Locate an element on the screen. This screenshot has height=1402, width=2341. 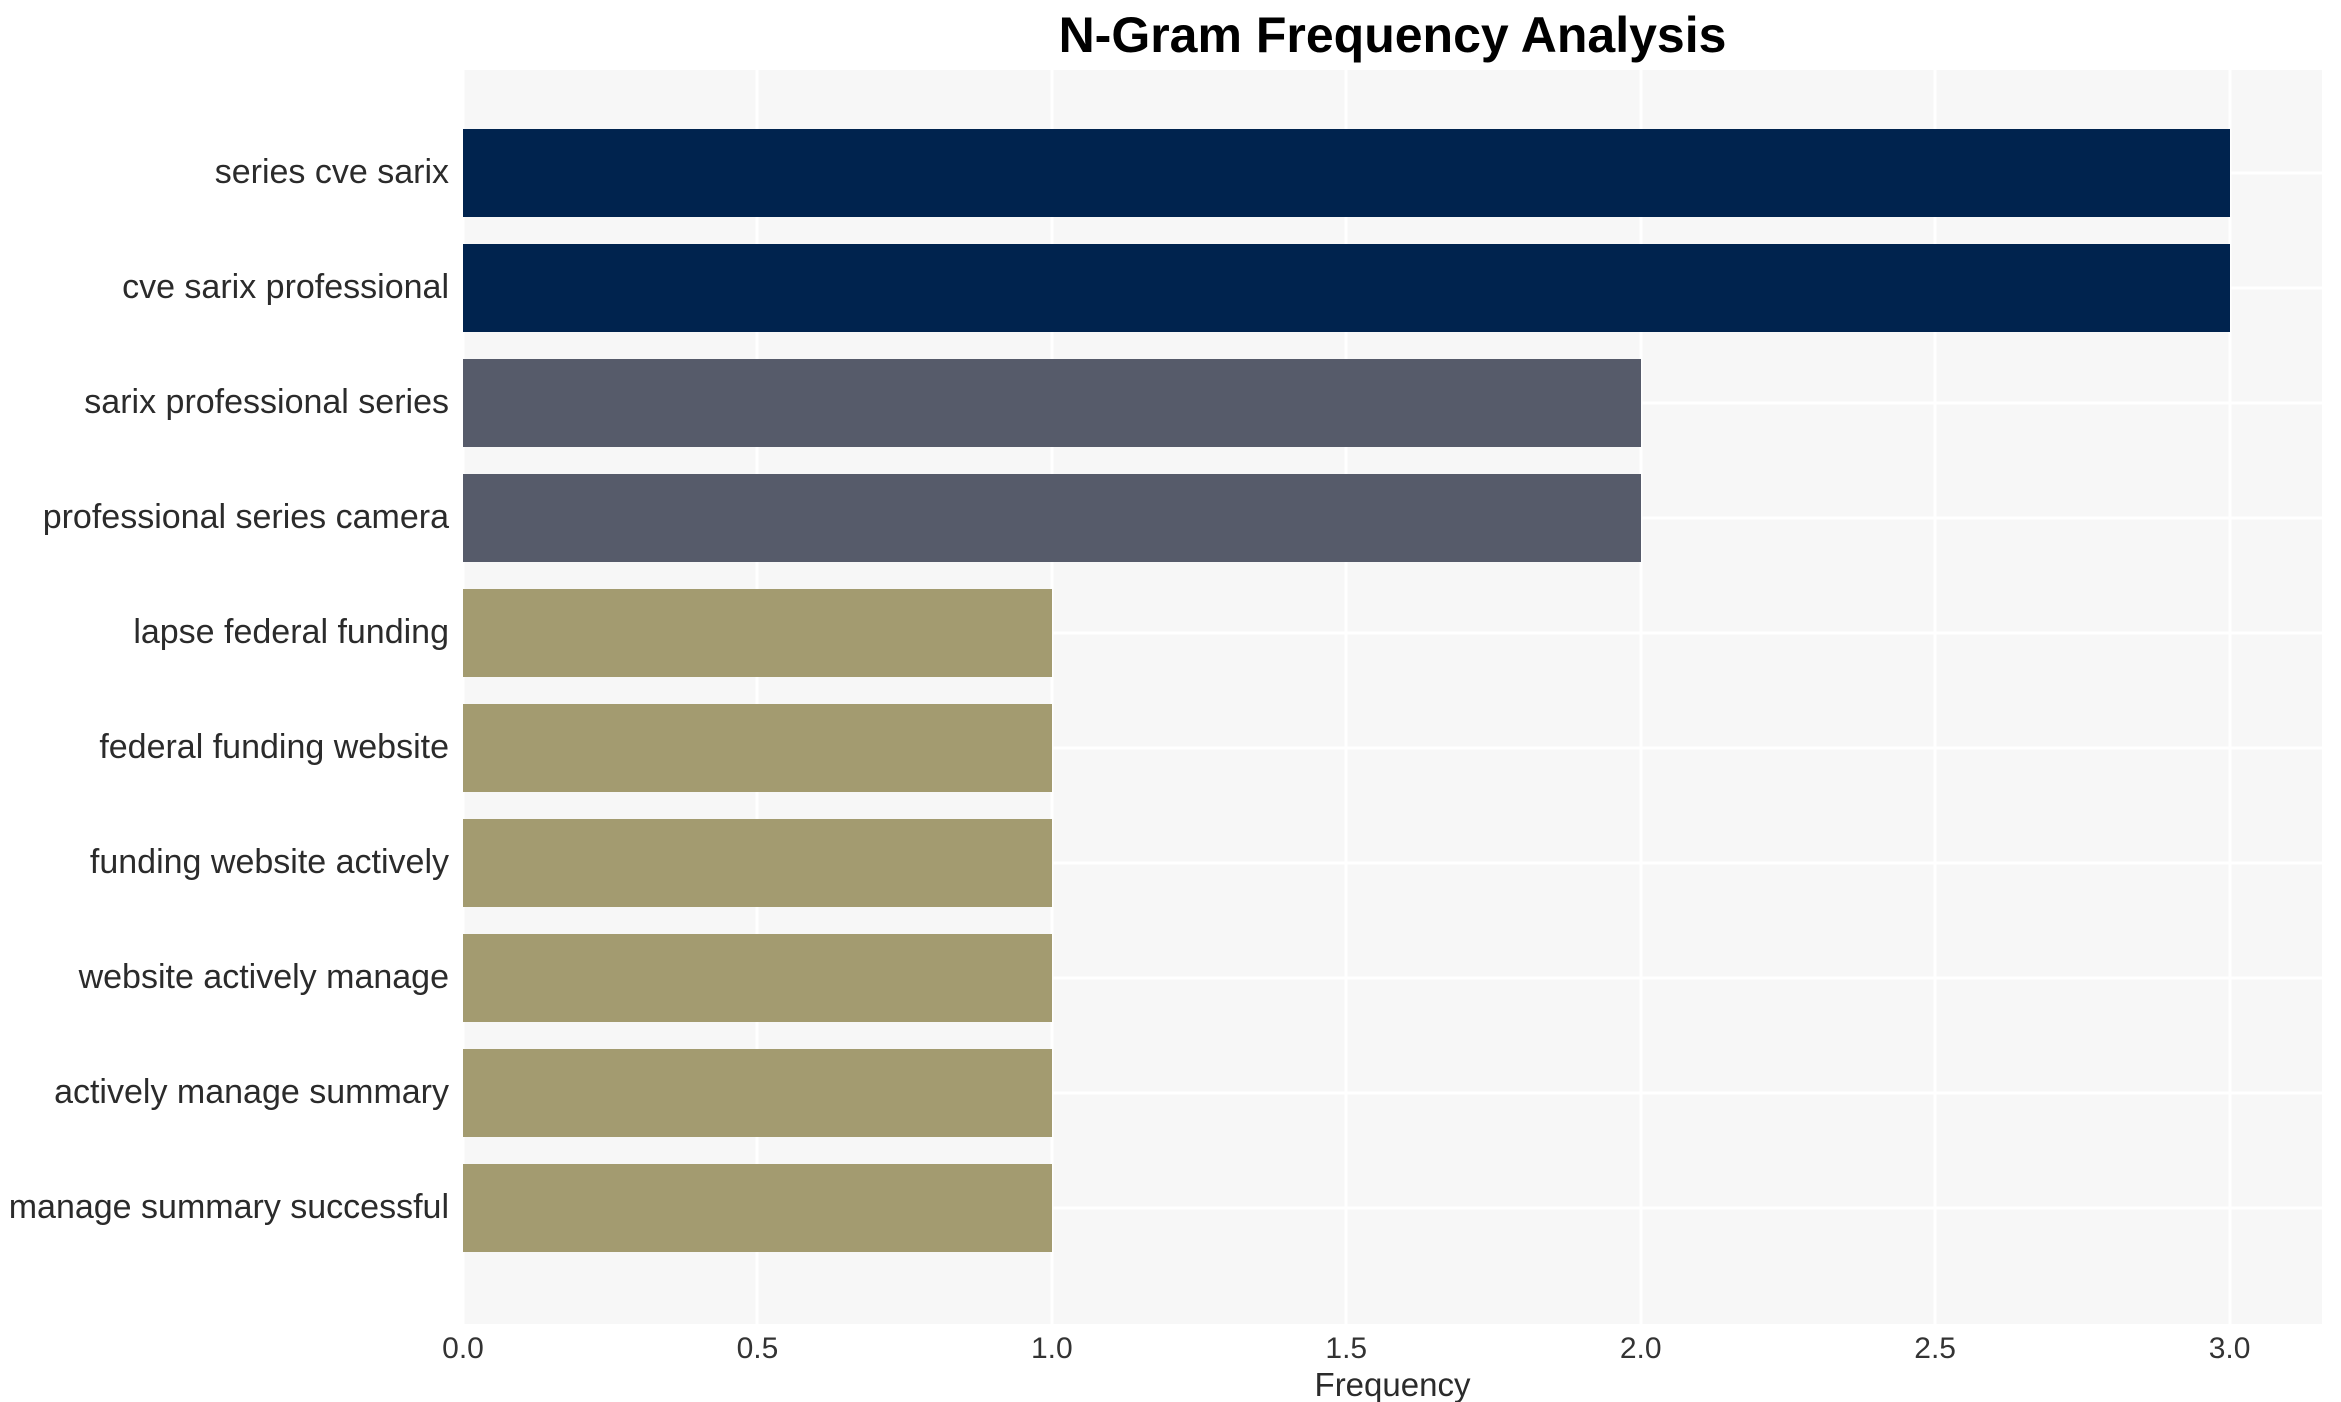
y-axis-label: actively manage summary is located at coordinates (251, 1092).